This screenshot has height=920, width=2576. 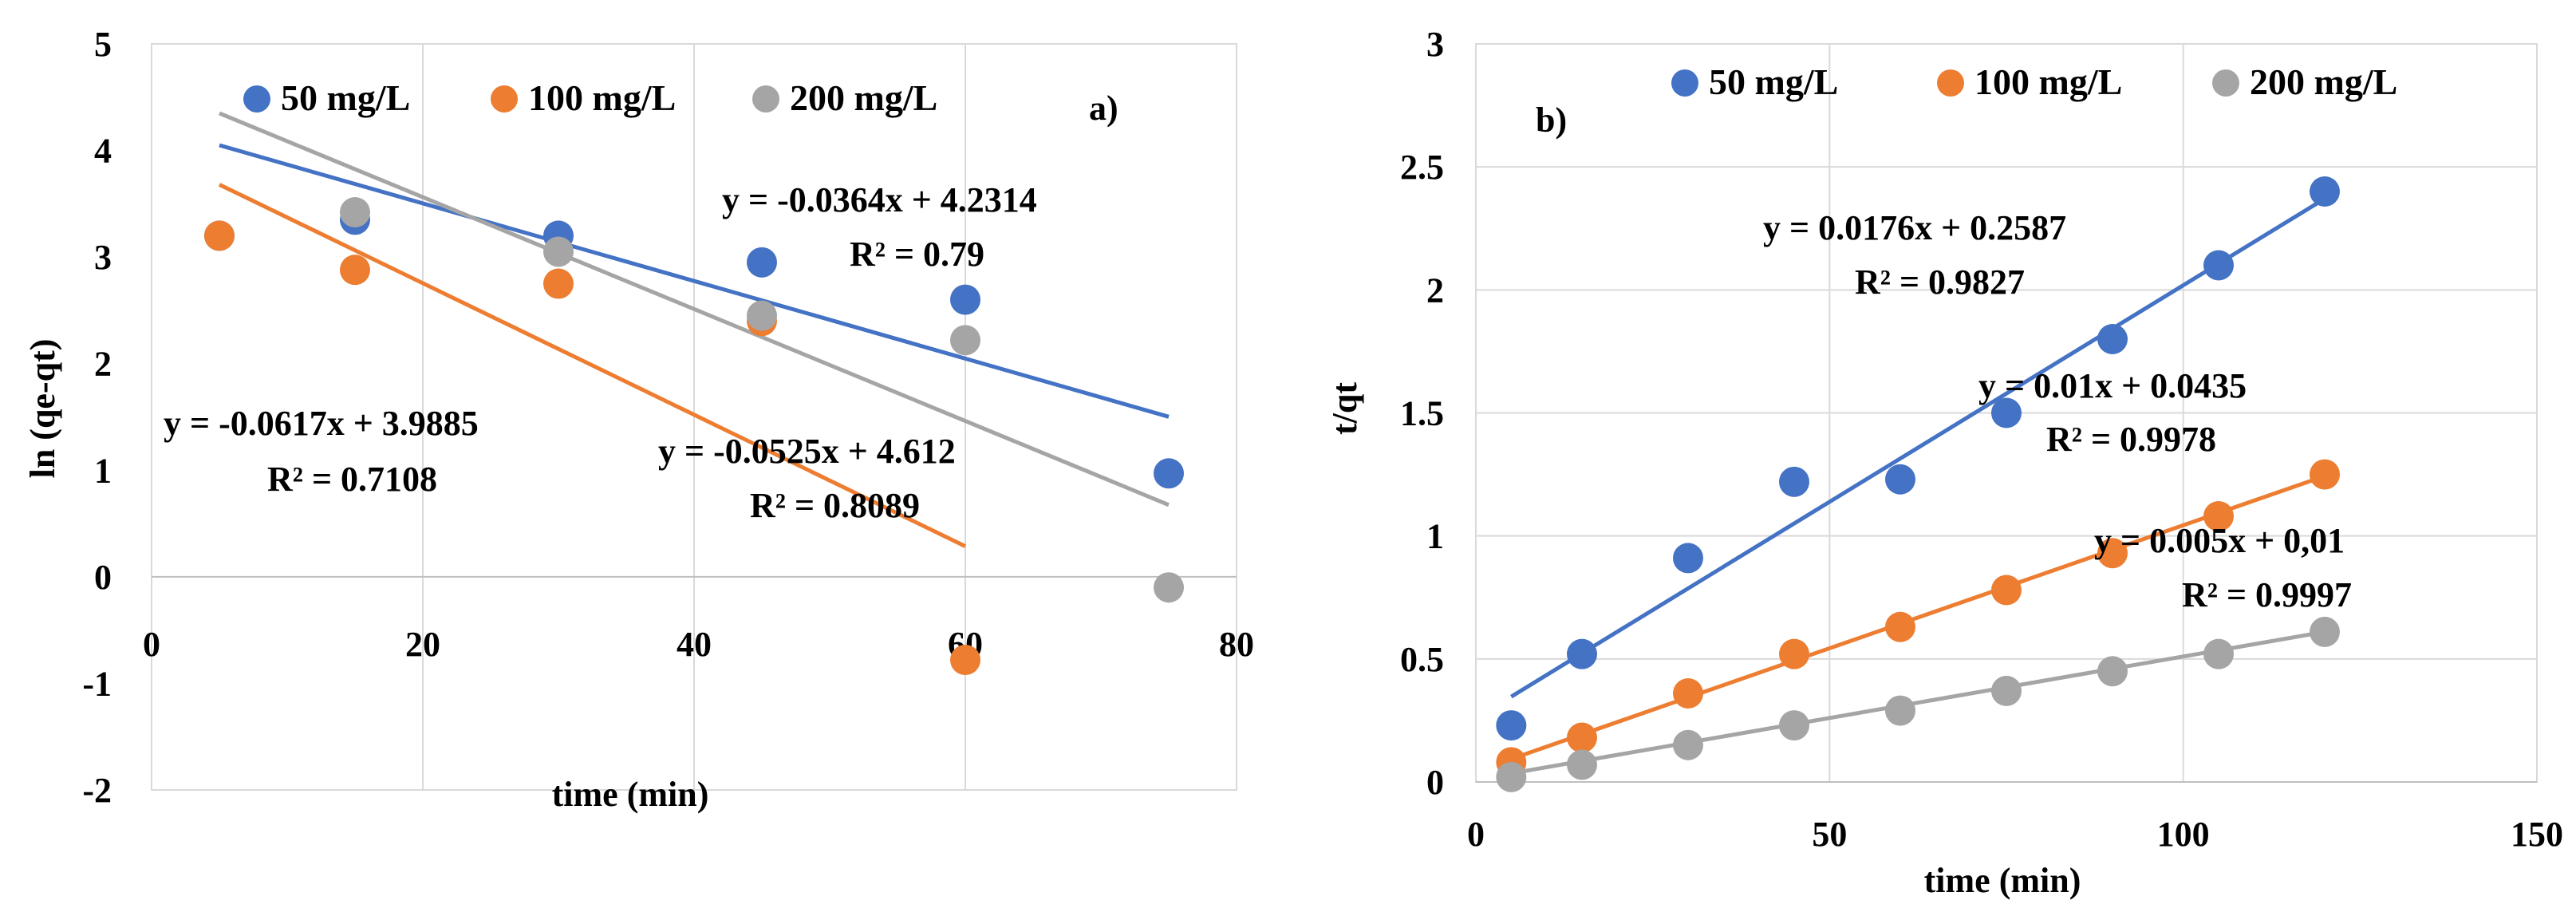 I want to click on trendline-200-mg-L, so click(x=1918, y=703).